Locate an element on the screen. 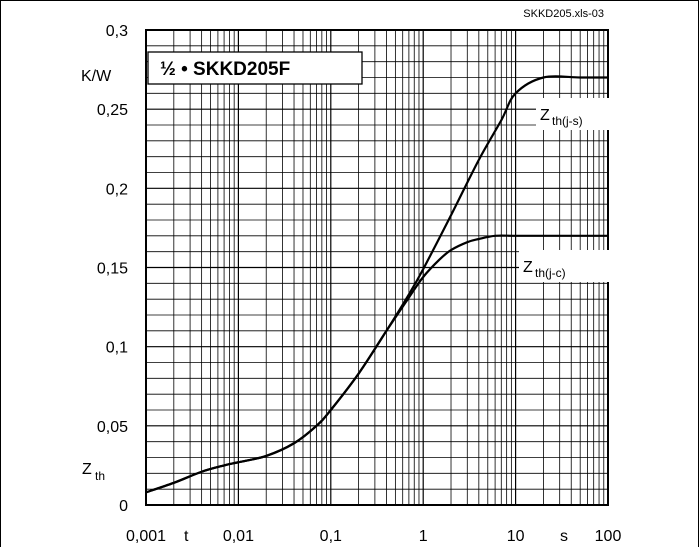 This screenshot has width=699, height=548. x-tick-label: 0,01 is located at coordinates (238, 536).